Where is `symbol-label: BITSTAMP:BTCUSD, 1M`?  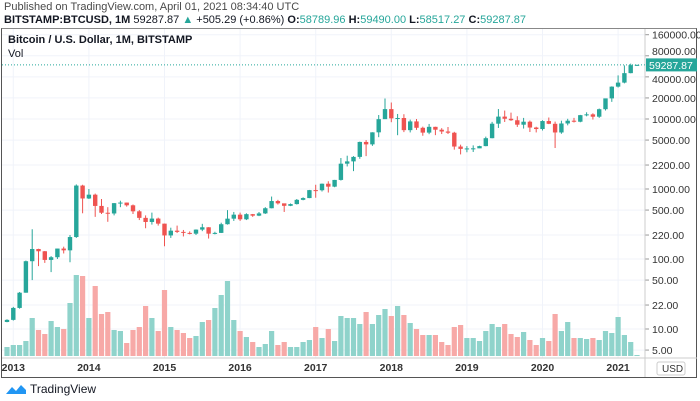 symbol-label: BITSTAMP:BTCUSD, 1M is located at coordinates (67, 20).